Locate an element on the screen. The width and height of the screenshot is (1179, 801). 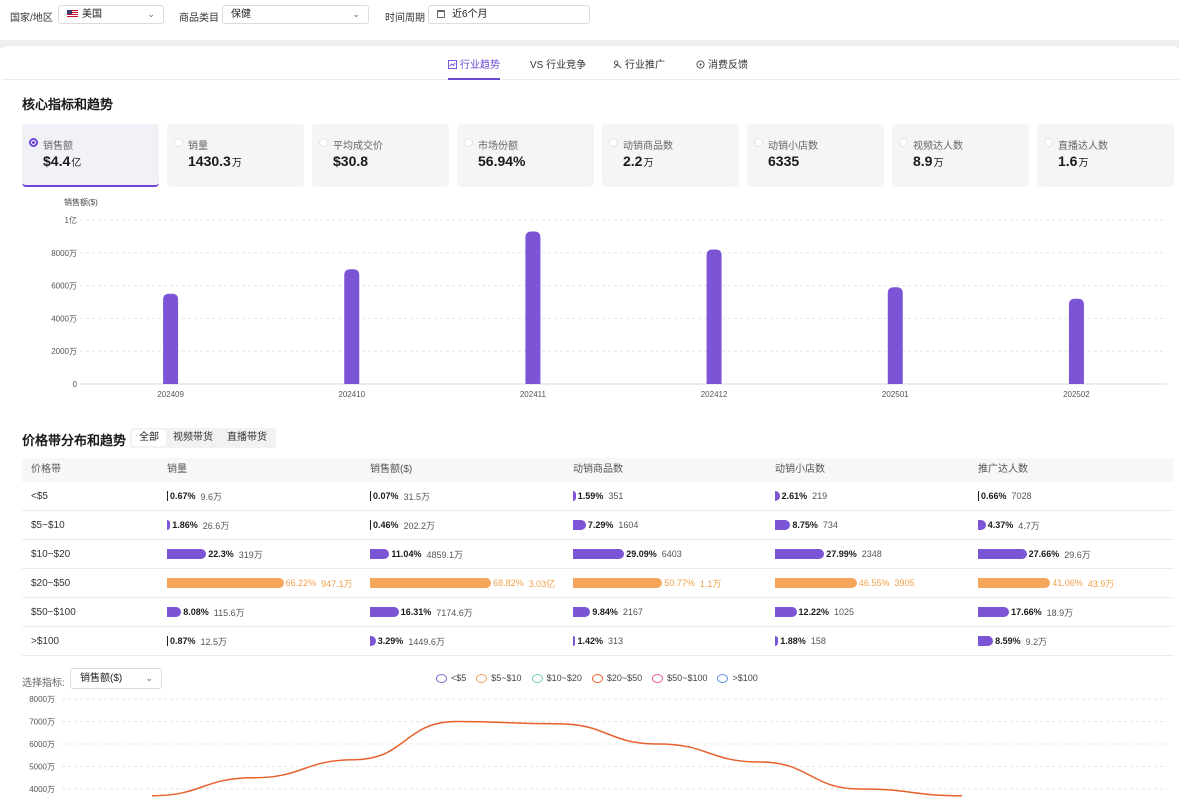
share-percent: 22.3% is located at coordinates (221, 554).